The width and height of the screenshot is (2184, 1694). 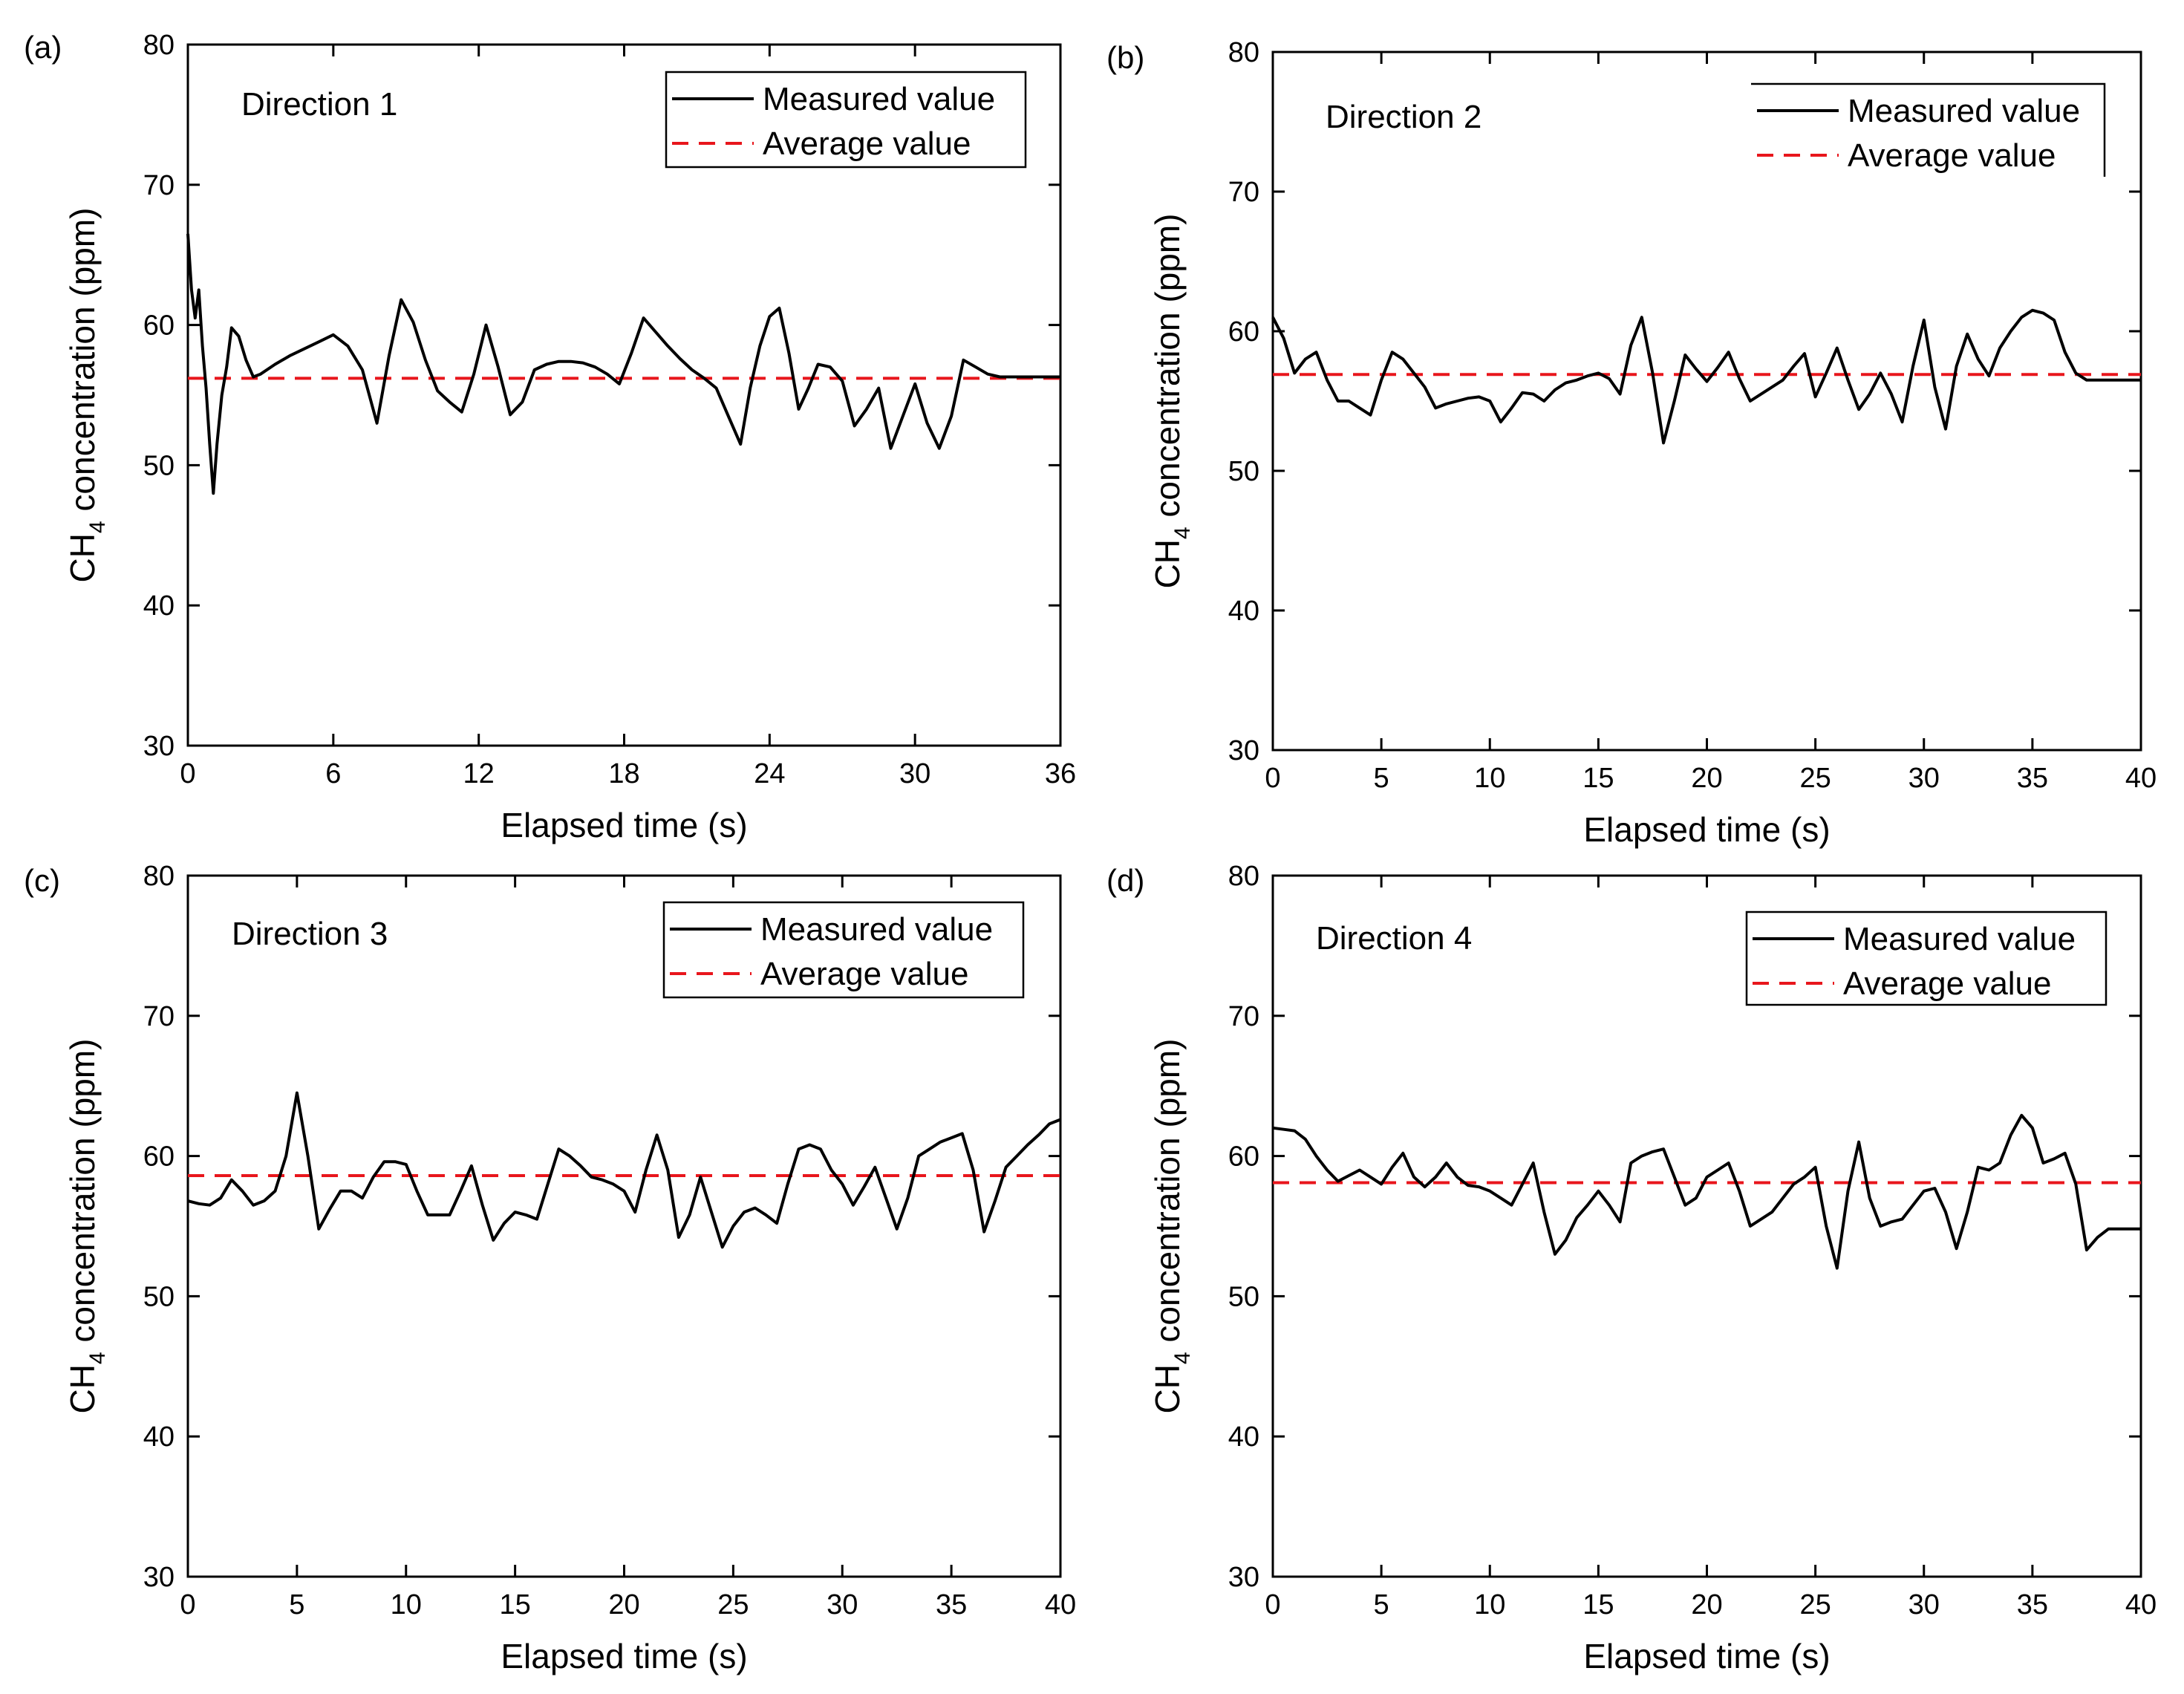 I want to click on x-tick-label: 6, so click(x=333, y=773).